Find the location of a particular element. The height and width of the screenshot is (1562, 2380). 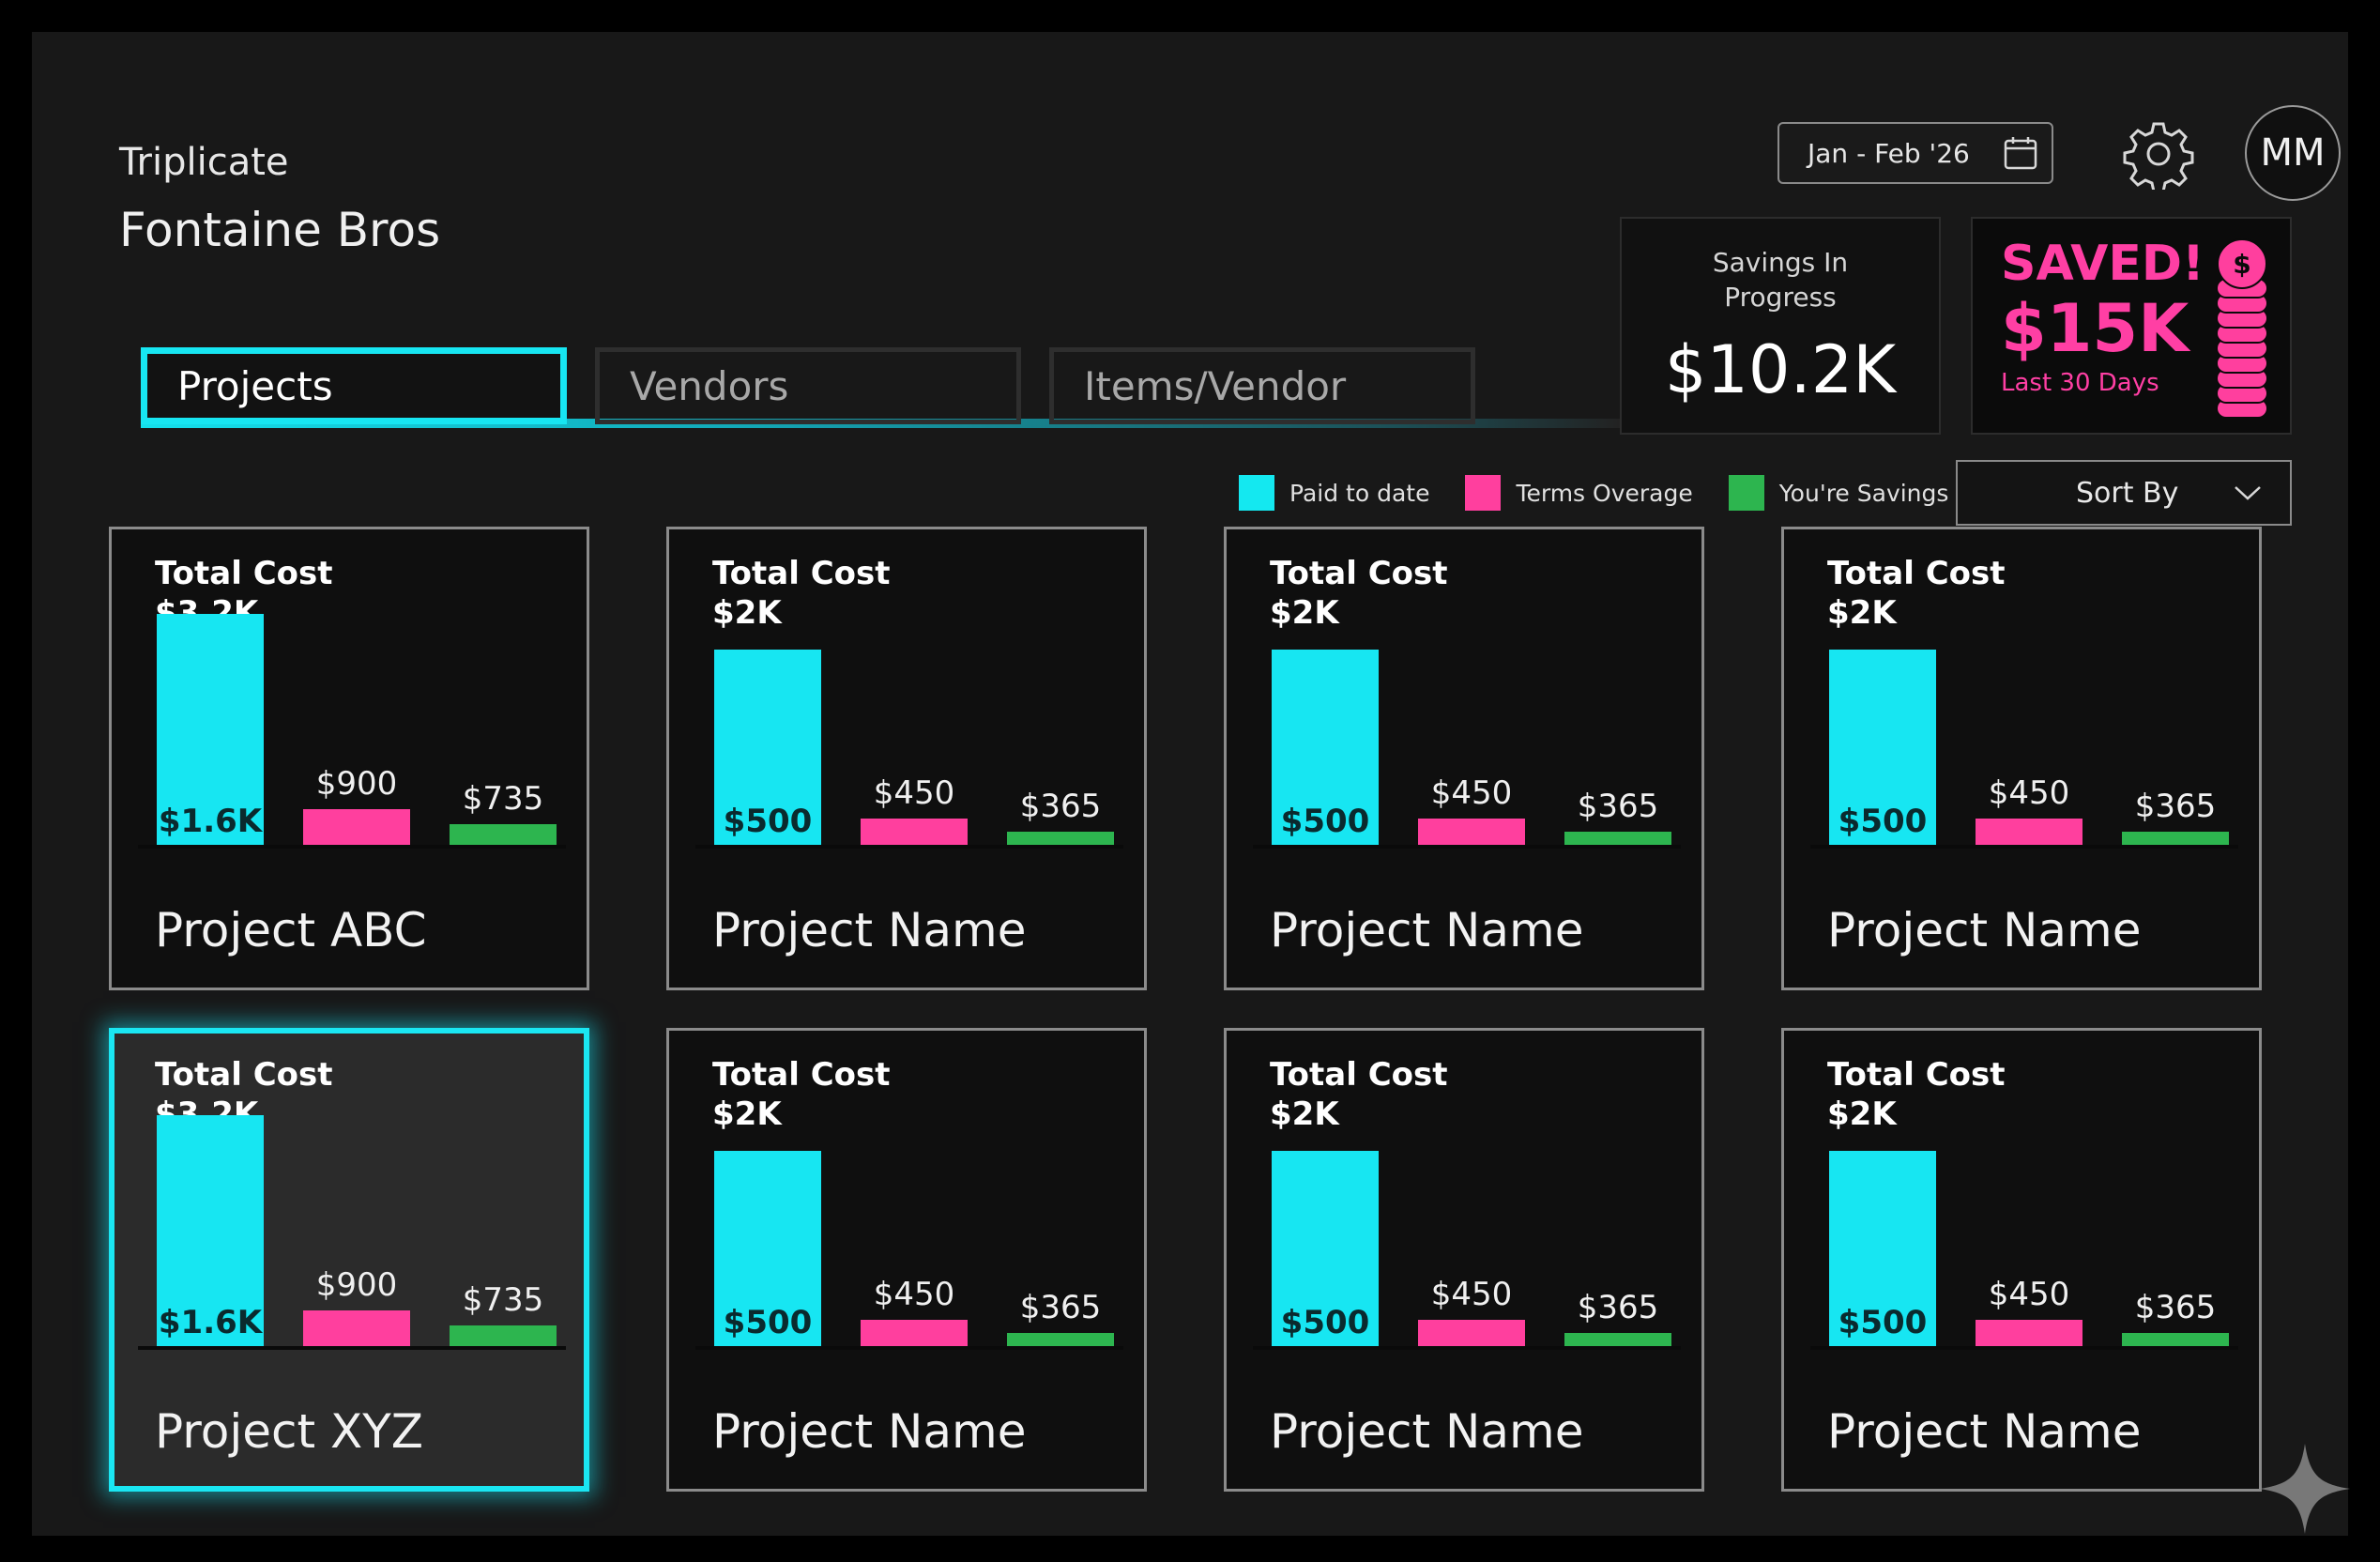

tab-projects: Projects is located at coordinates (354, 386).